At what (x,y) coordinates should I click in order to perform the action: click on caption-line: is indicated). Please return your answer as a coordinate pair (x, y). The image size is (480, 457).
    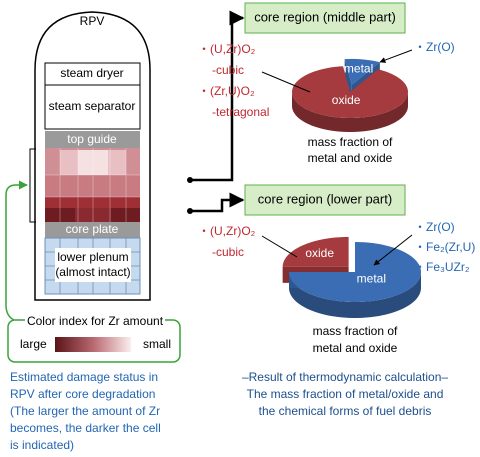
    Looking at the image, I should click on (42, 445).